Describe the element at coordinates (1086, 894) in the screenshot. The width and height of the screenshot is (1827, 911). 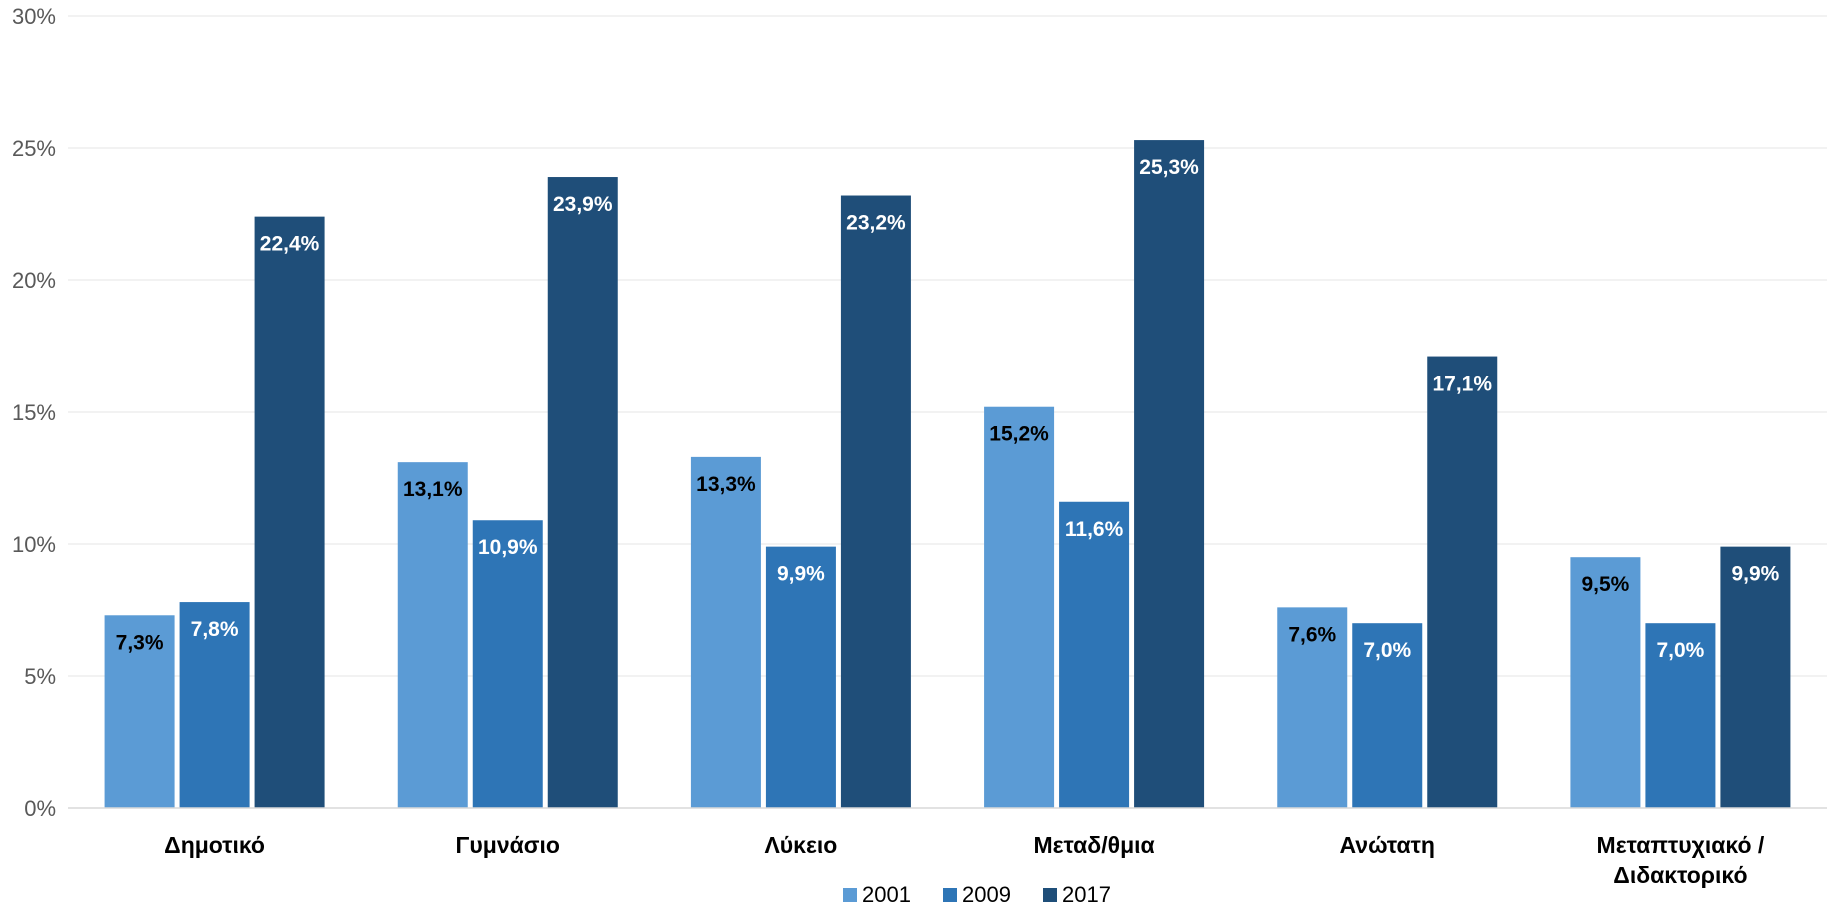
I see `legend-label: 2017` at that location.